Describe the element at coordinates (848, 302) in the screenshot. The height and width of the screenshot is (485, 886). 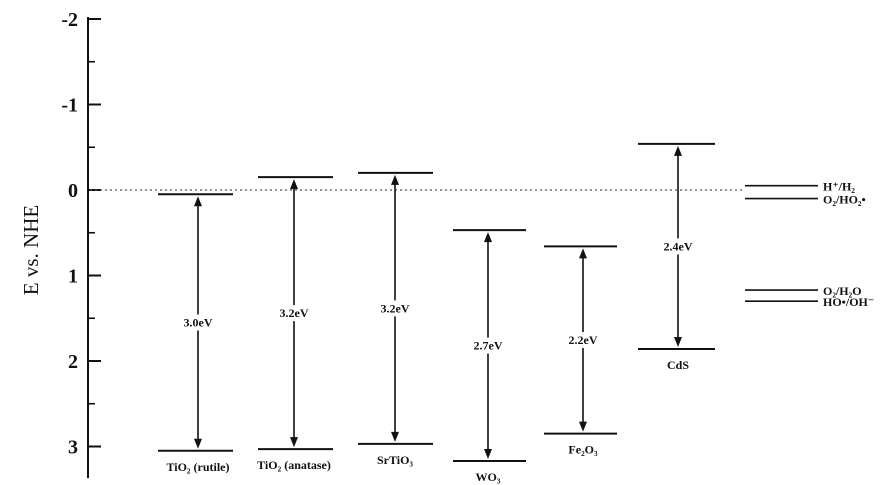
I see `redox-couple-label: HO•/OH⁻` at that location.